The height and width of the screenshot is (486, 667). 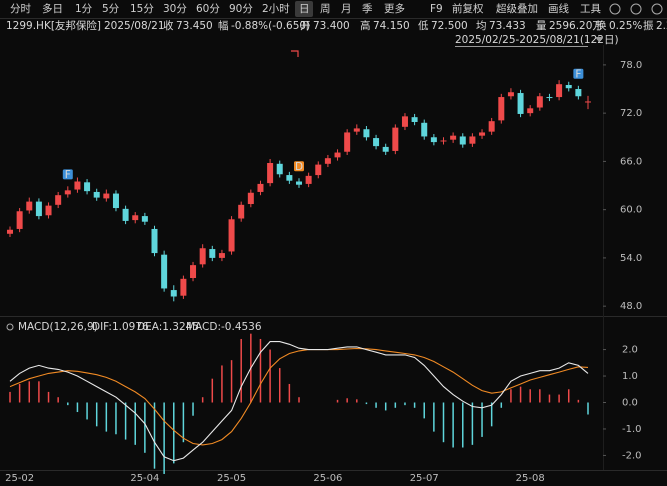 What do you see at coordinates (530, 478) in the screenshot?
I see `x-tick-label: 25-08` at bounding box center [530, 478].